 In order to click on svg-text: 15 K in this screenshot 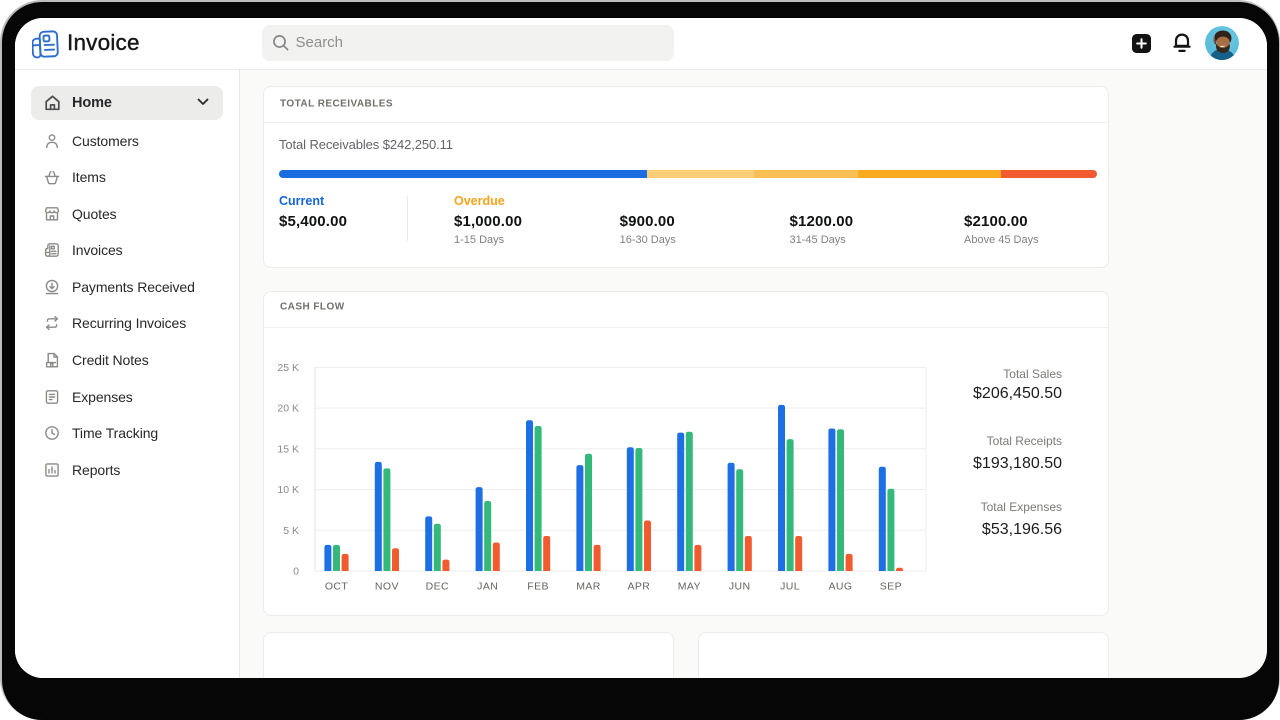, I will do `click(288, 449)`.